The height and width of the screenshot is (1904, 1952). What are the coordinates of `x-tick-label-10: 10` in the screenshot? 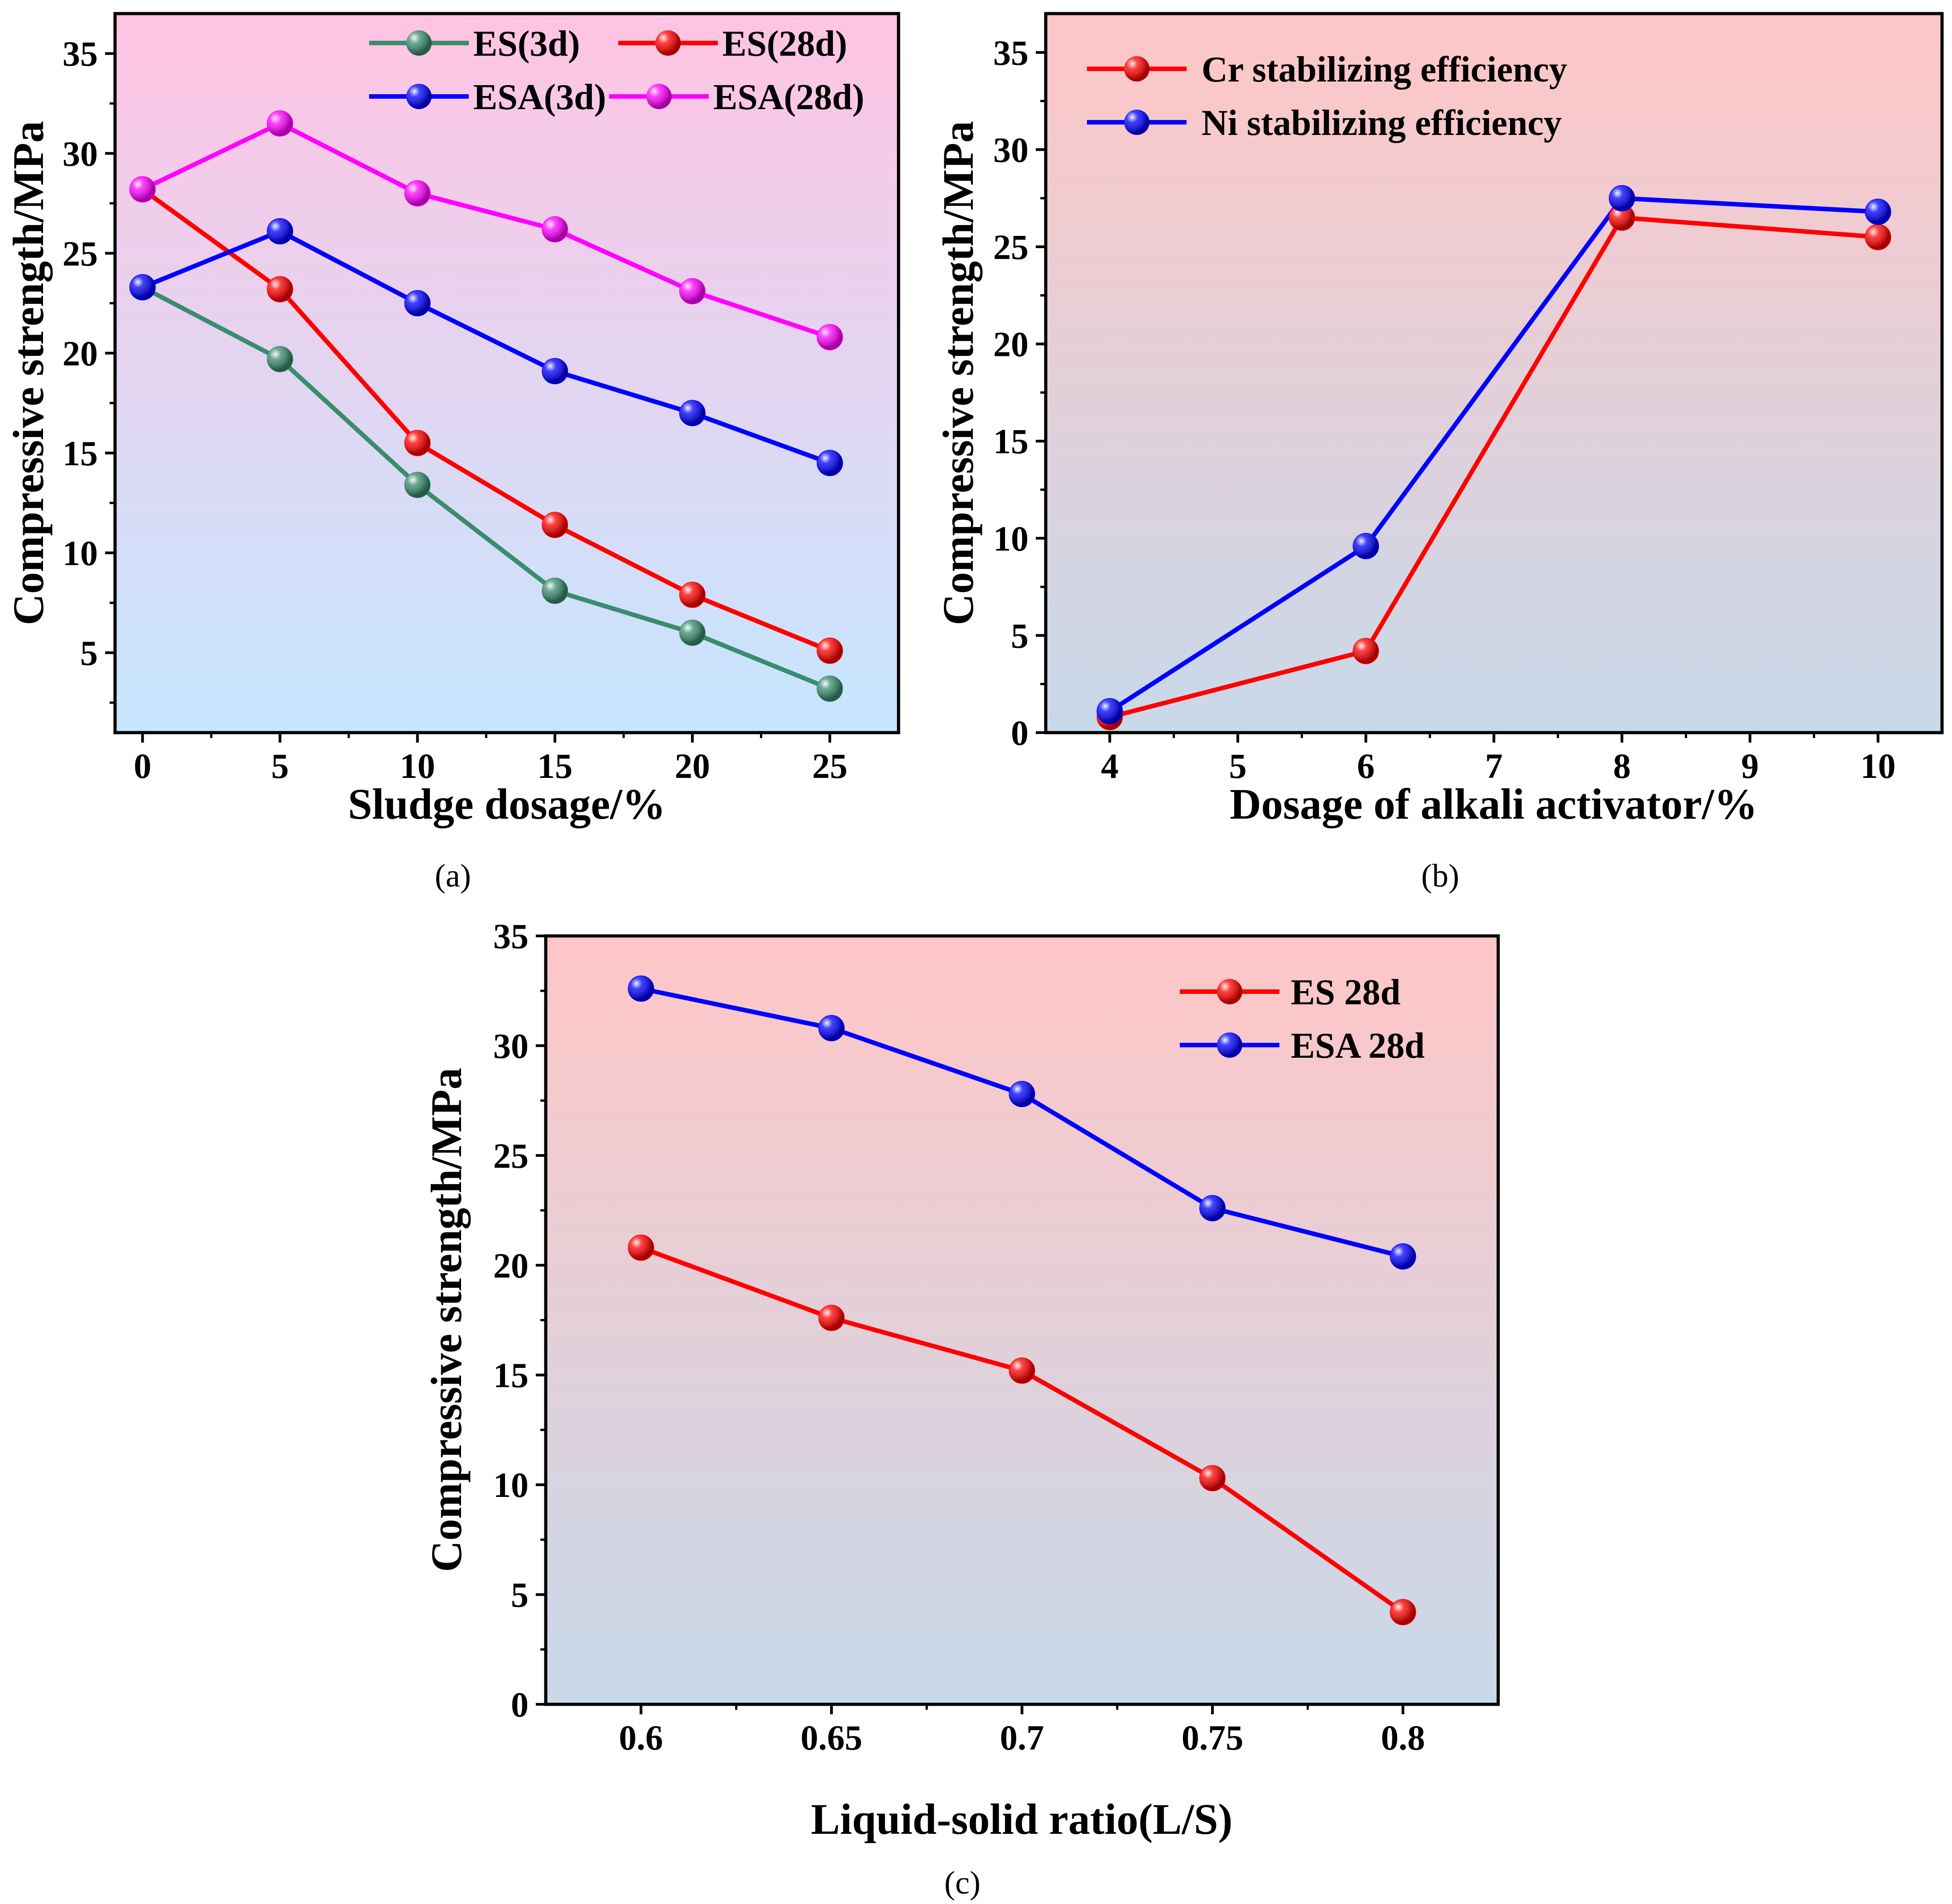 It's located at (417, 766).